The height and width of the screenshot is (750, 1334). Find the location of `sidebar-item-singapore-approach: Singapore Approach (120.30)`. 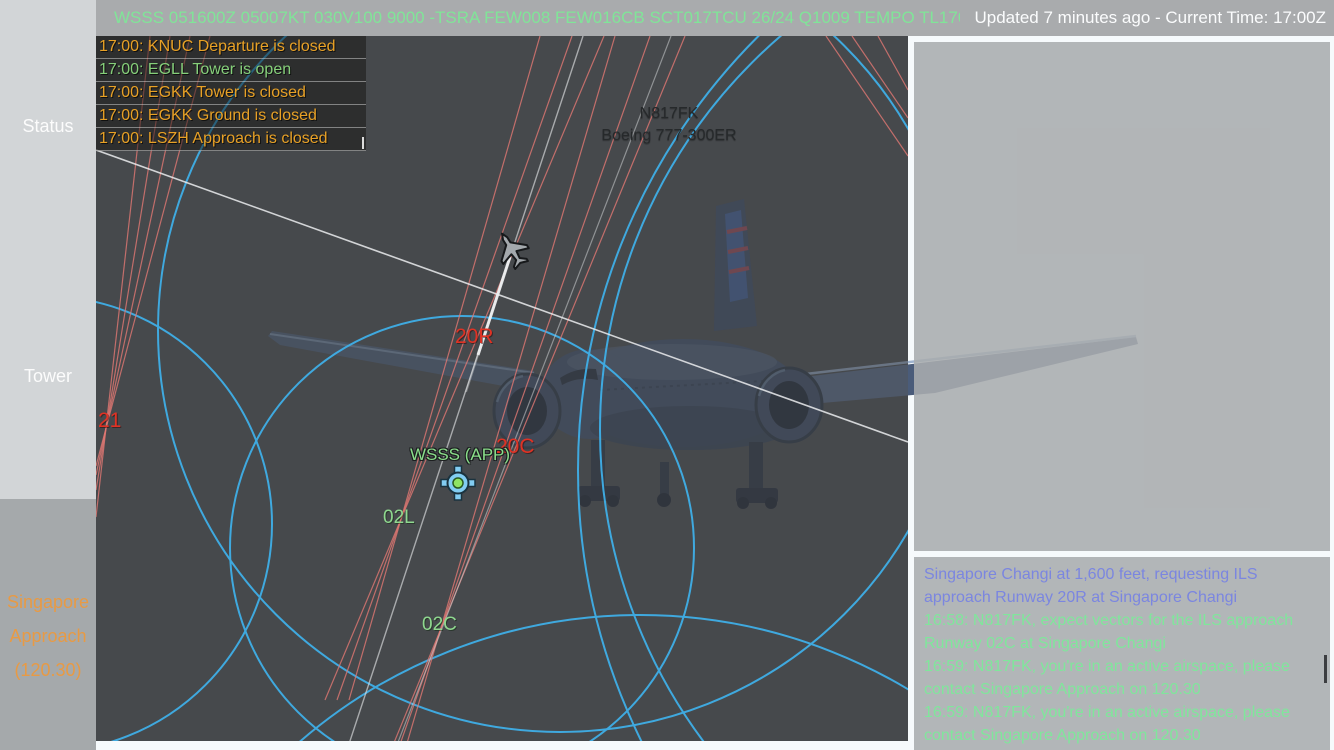

sidebar-item-singapore-approach: Singapore Approach (120.30) is located at coordinates (48, 636).